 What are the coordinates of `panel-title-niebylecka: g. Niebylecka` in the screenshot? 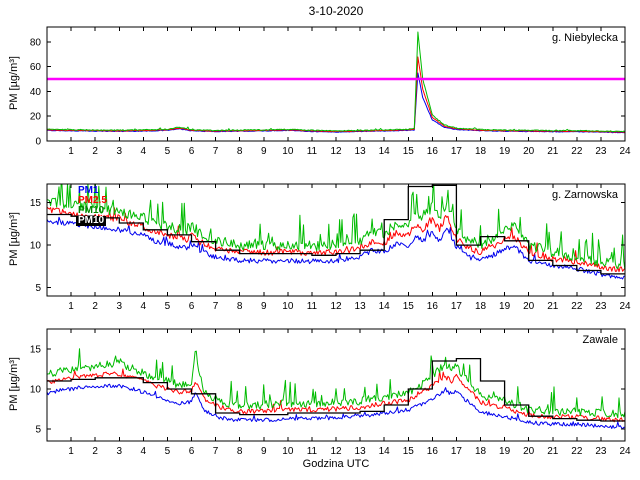 It's located at (584, 38).